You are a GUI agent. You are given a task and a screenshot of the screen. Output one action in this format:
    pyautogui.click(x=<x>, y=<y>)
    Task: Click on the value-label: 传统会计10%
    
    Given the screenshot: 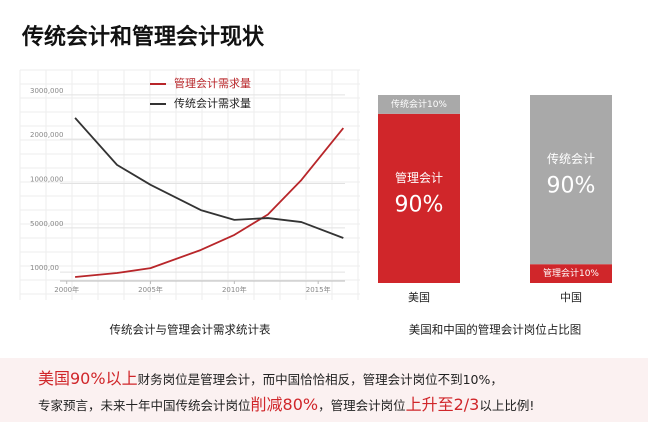 What is the action you would take?
    pyautogui.click(x=419, y=104)
    